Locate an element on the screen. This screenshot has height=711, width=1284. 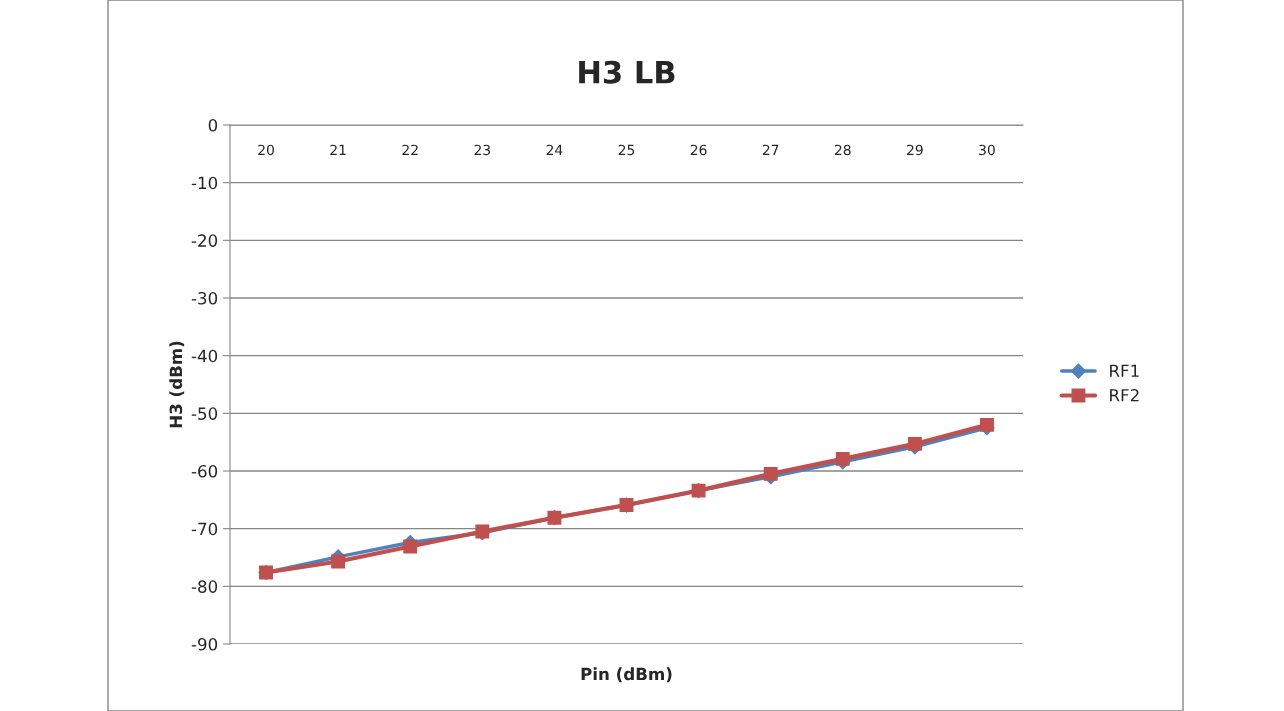
x-tick-label: 22 is located at coordinates (410, 149).